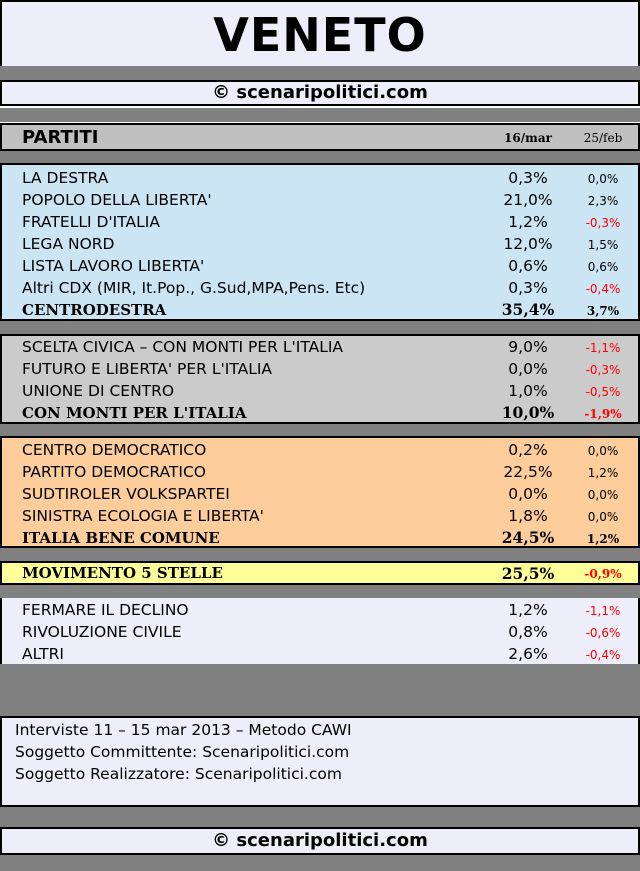 The width and height of the screenshot is (640, 871). Describe the element at coordinates (320, 310) in the screenshot. I see `total-row: CENTRODESTRA 35,4% 3,7%` at that location.